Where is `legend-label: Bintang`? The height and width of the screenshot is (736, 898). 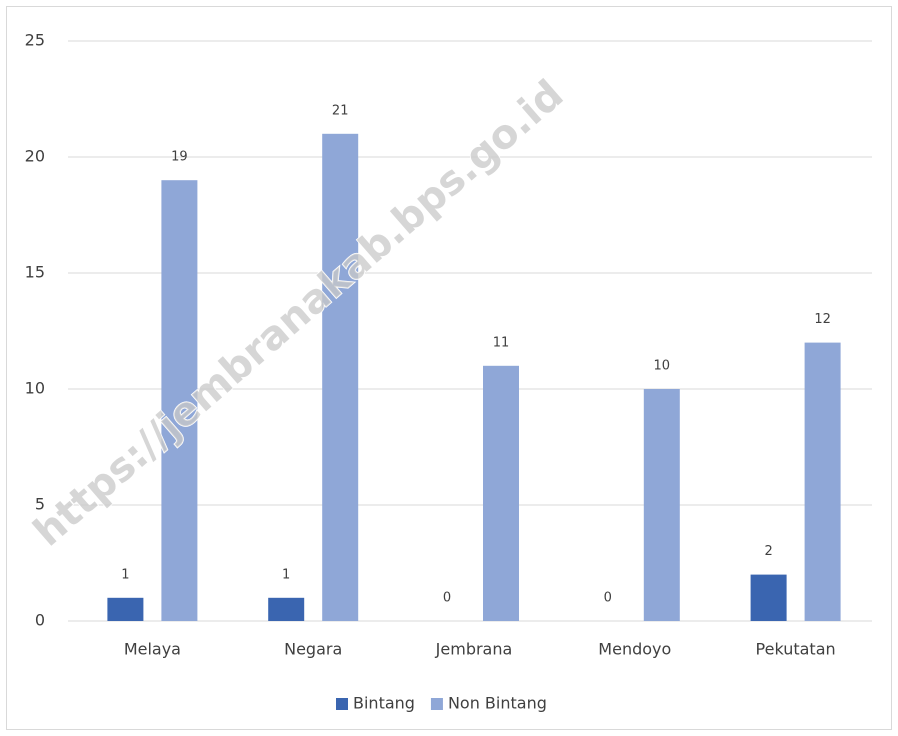 legend-label: Bintang is located at coordinates (384, 703).